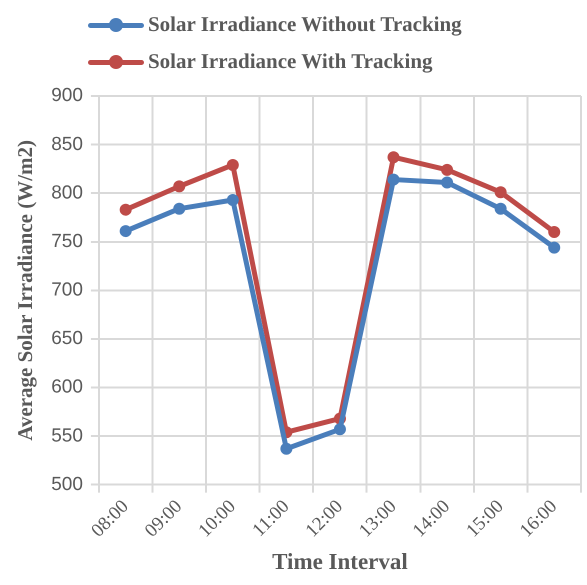 This screenshot has height=585, width=587. What do you see at coordinates (340, 561) in the screenshot?
I see `x-axis-title: Time Interval` at bounding box center [340, 561].